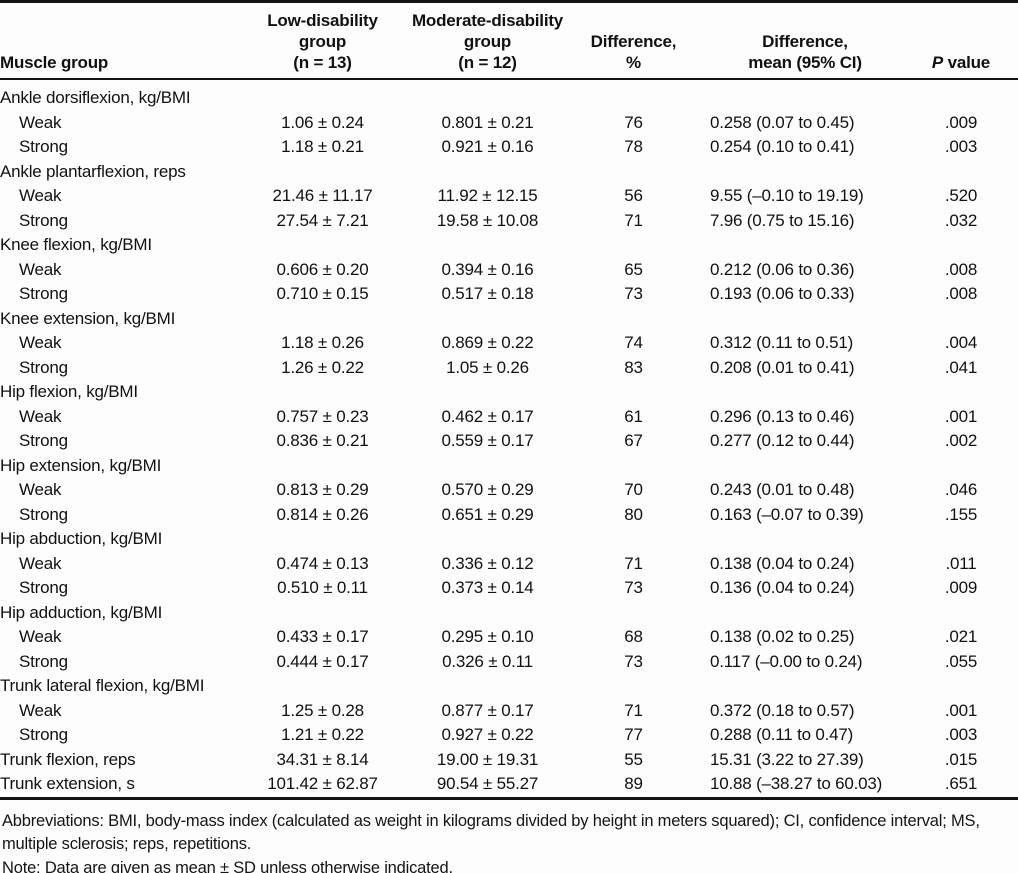 This screenshot has height=873, width=1018. I want to click on moderate-disability-cell: 19.00 ± 19.31, so click(487, 759).